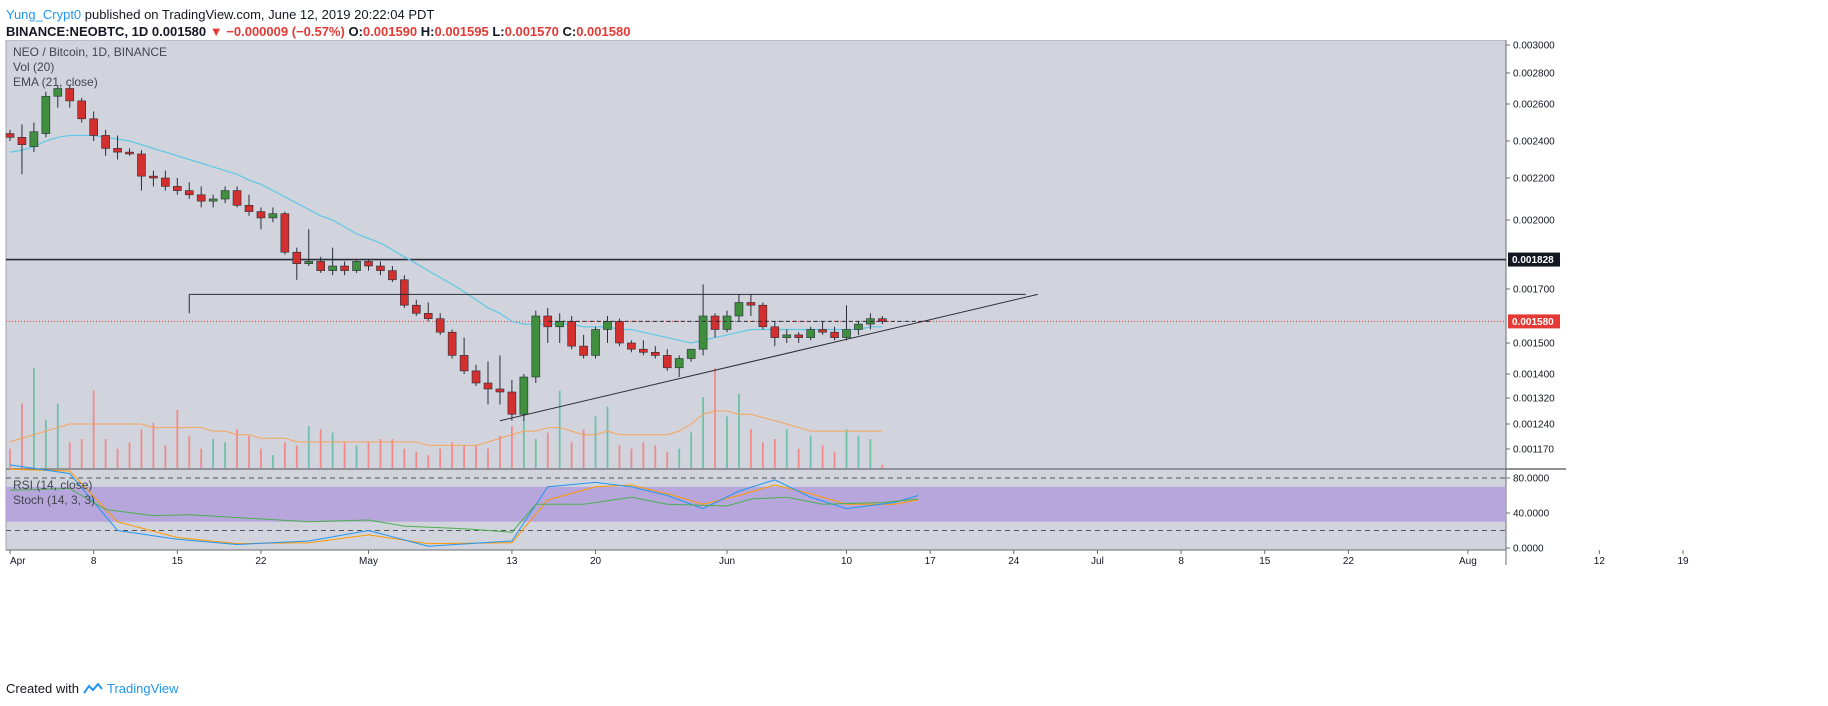 This screenshot has width=1828, height=706. Describe the element at coordinates (427, 31) in the screenshot. I see `high-label: H:` at that location.